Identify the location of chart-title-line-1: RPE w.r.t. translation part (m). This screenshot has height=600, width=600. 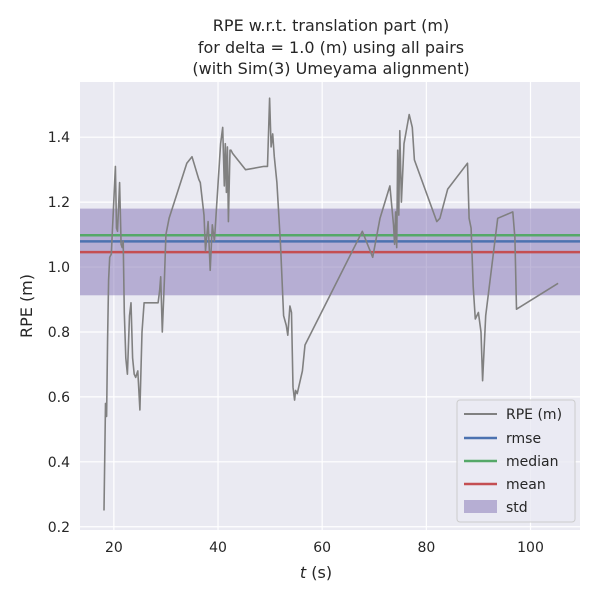
(331, 25).